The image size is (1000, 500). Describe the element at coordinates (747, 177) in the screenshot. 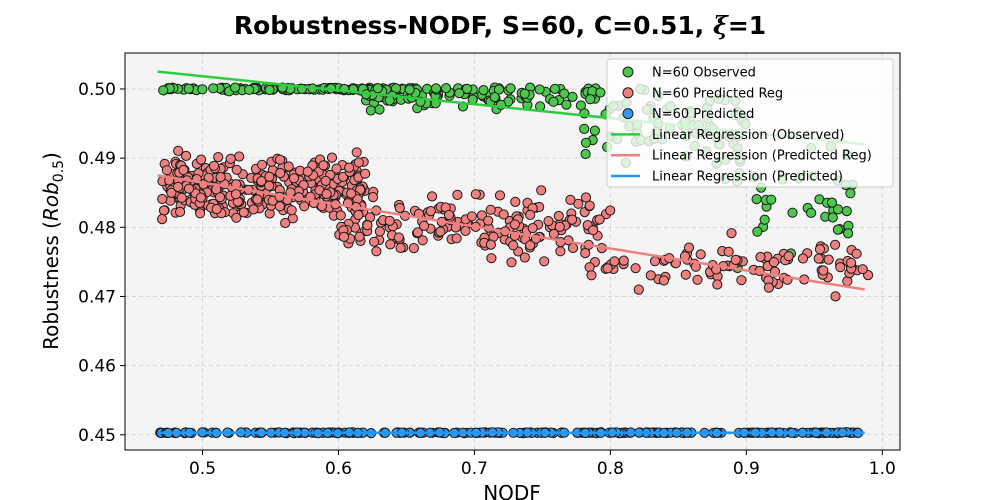

I see `legend-label-linear-regression-predicted: Linear Regression (Predicted)` at that location.